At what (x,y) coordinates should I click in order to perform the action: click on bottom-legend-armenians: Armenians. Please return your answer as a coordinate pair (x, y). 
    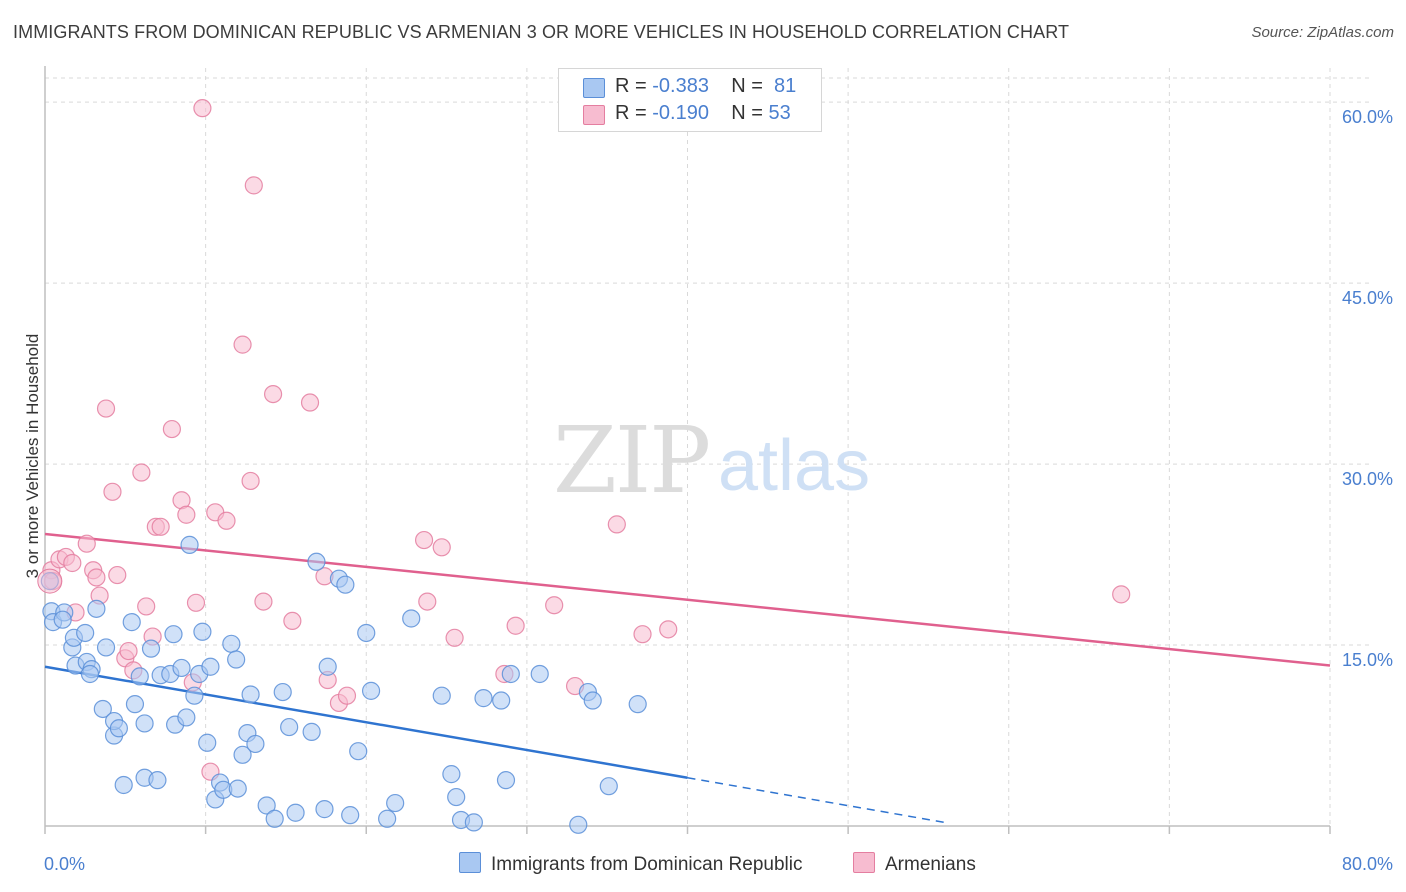
    Looking at the image, I should click on (914, 864).